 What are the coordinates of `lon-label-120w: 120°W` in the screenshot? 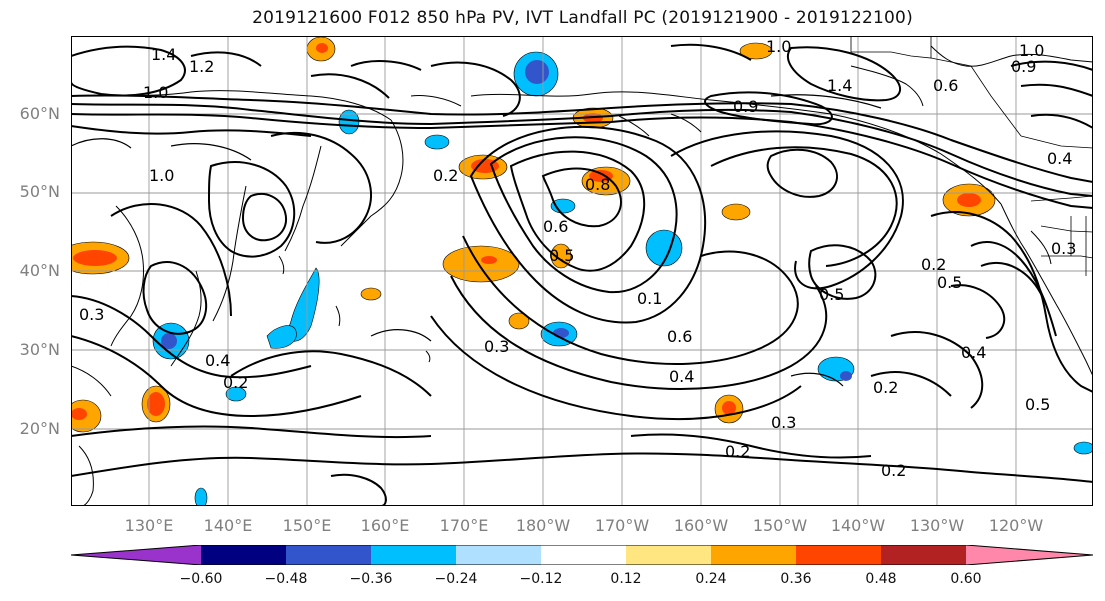 It's located at (1016, 525).